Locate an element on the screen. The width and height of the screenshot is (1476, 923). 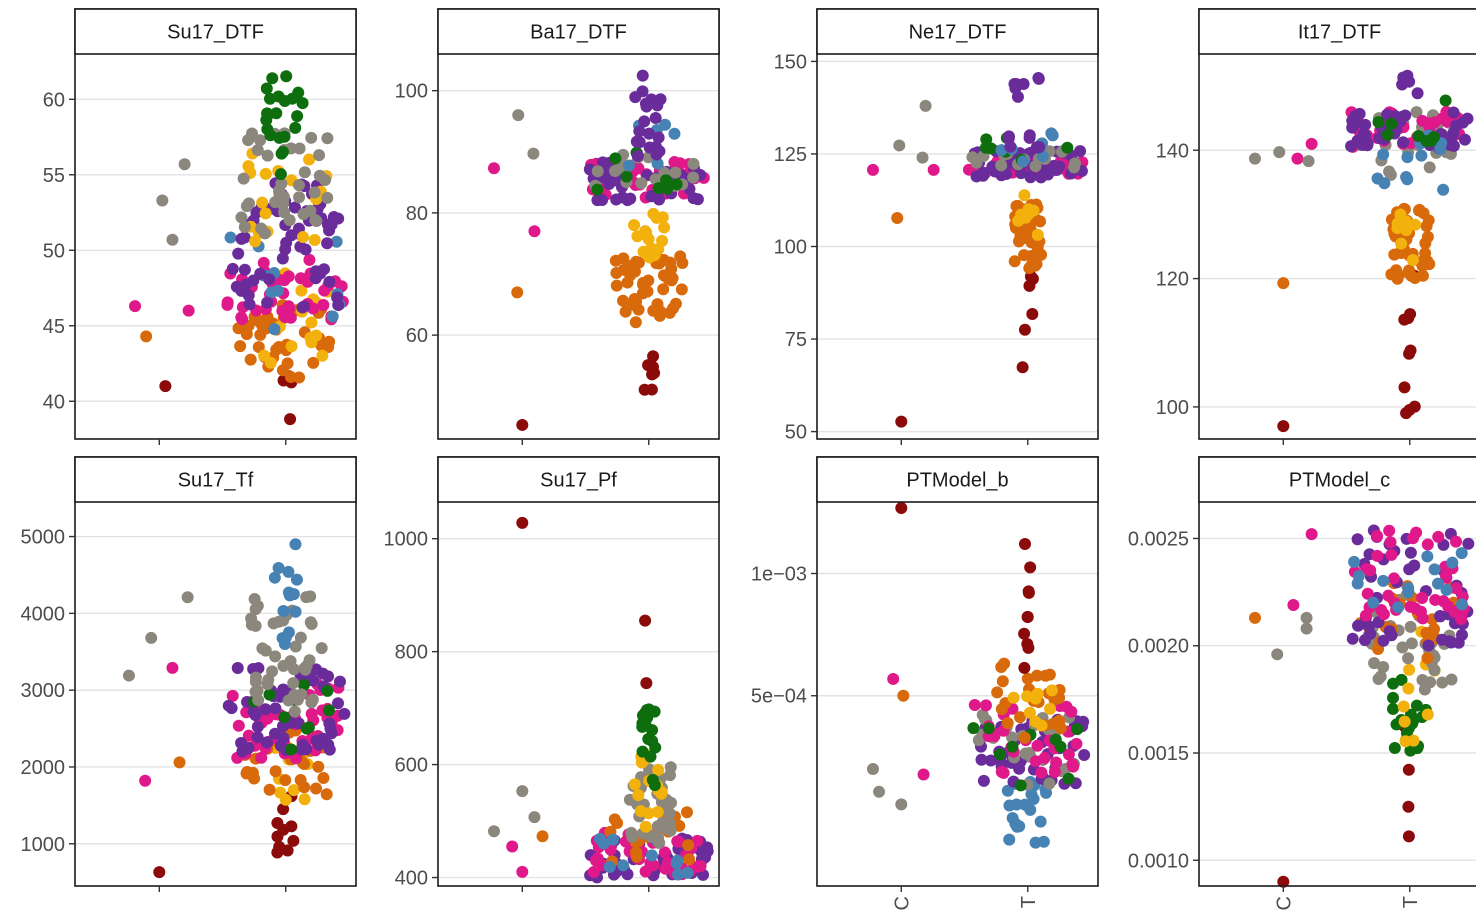
facet-strip is located at coordinates (957, 479).